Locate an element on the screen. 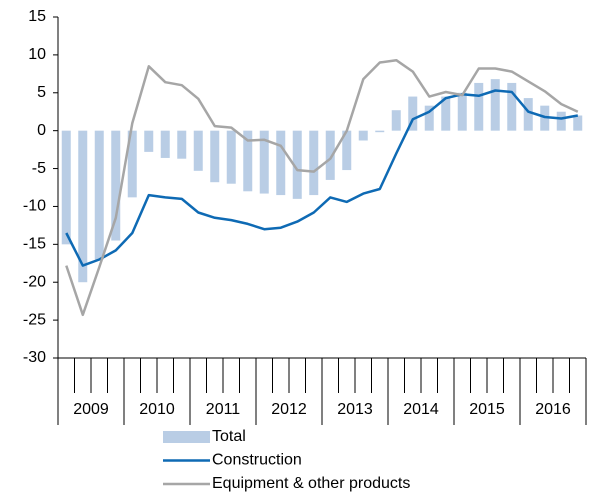 This screenshot has width=591, height=496. x-group-label: 2012 is located at coordinates (289, 409).